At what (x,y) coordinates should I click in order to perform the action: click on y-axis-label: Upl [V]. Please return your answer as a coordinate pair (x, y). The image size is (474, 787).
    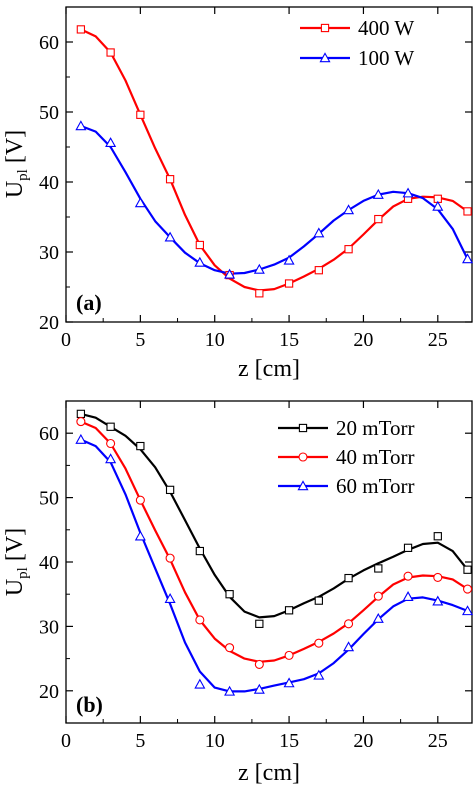
    Looking at the image, I should click on (16, 164).